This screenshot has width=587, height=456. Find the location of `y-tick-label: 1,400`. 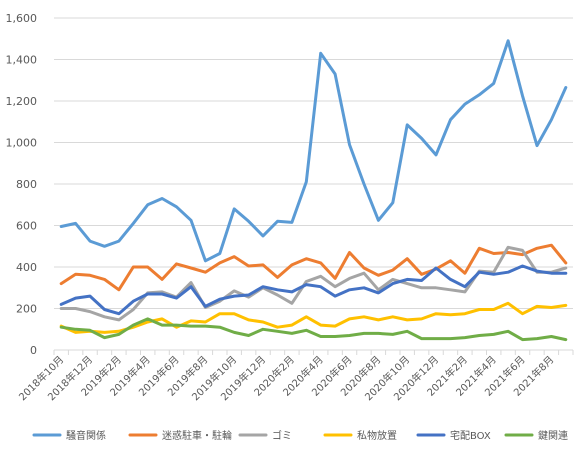

y-tick-label: 1,400 is located at coordinates (22, 60).